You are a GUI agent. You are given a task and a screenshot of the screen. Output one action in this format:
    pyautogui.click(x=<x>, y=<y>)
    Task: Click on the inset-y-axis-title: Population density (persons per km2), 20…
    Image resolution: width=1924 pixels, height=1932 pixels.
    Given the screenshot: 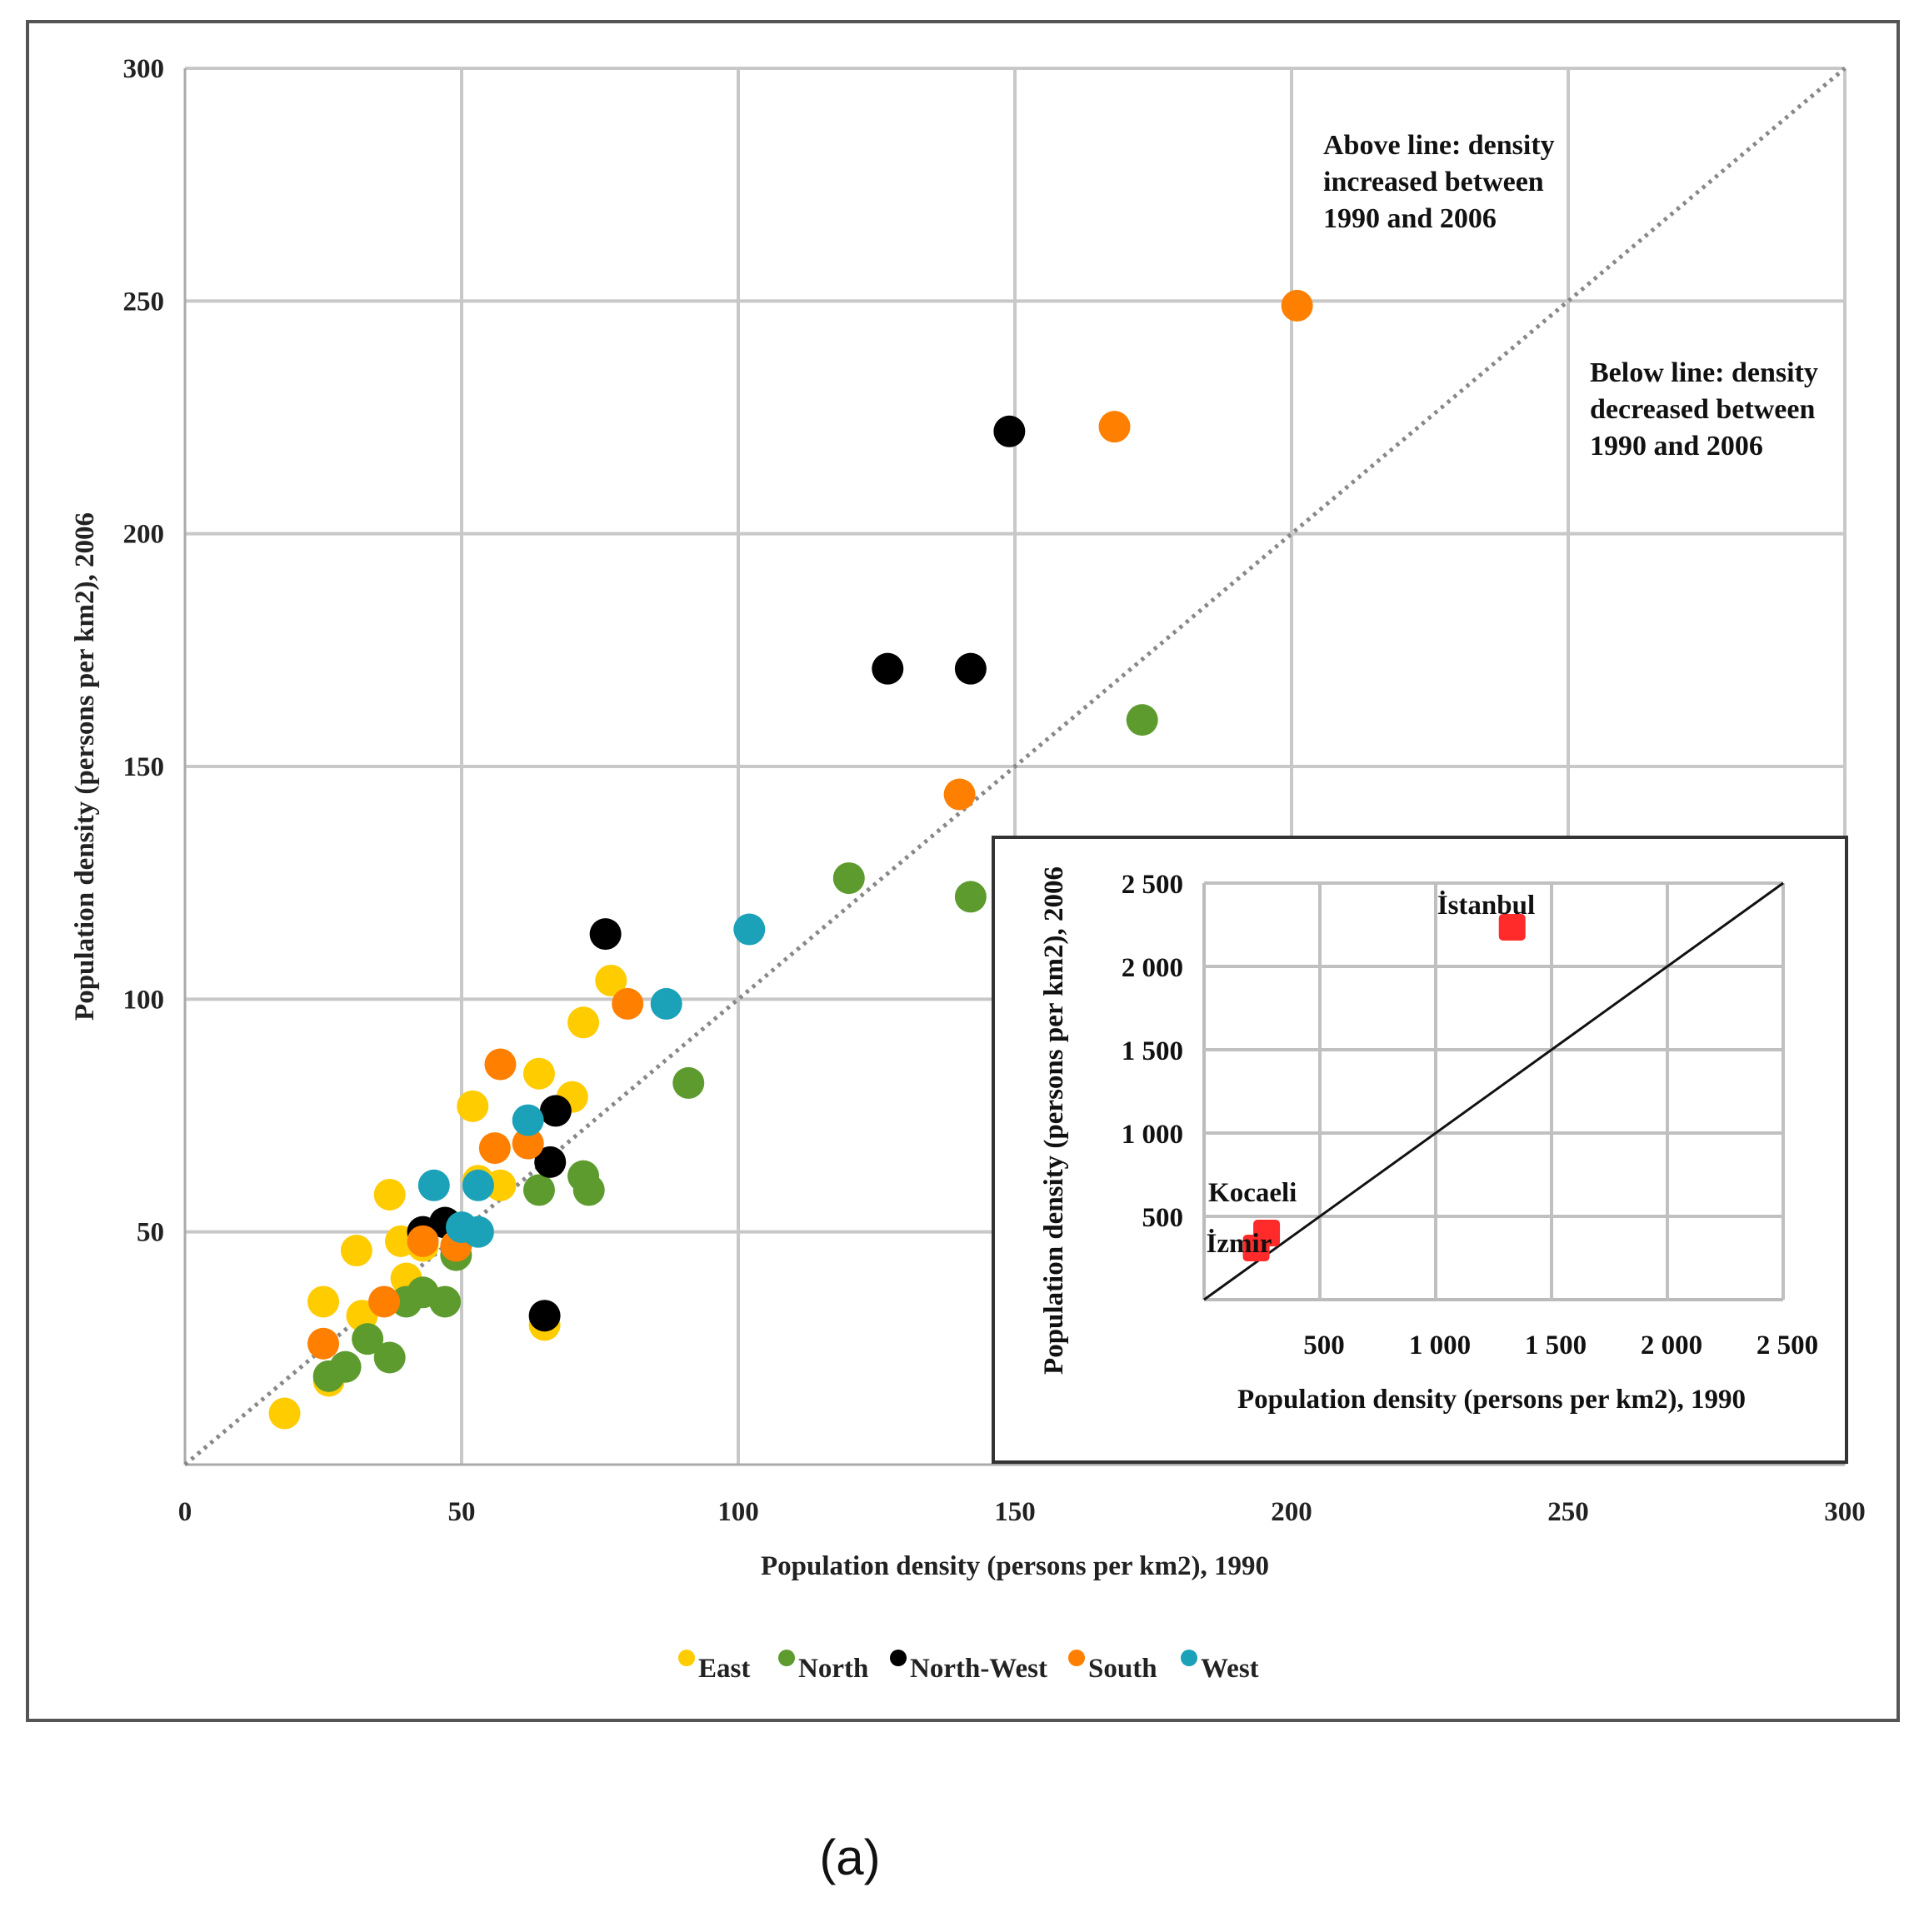 What is the action you would take?
    pyautogui.click(x=1054, y=1120)
    